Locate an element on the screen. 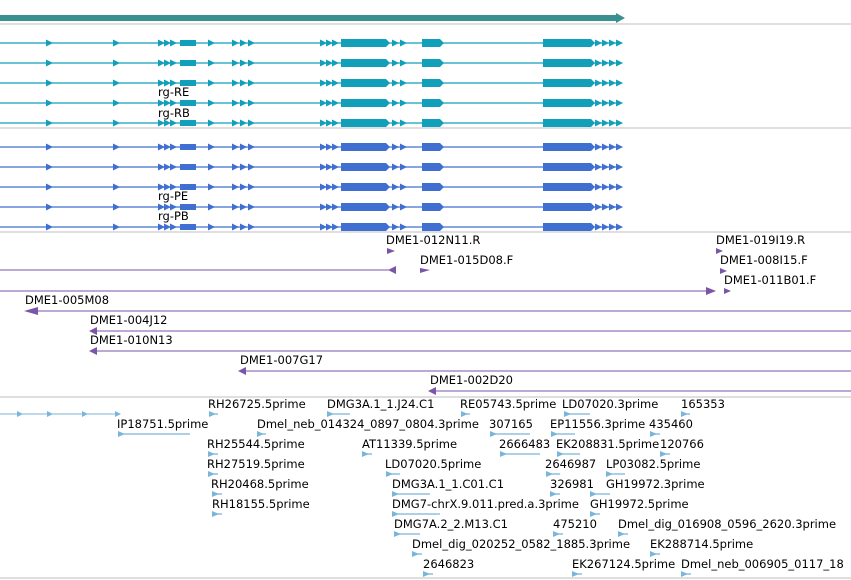  est-label: RH27519.5prime is located at coordinates (256, 464).